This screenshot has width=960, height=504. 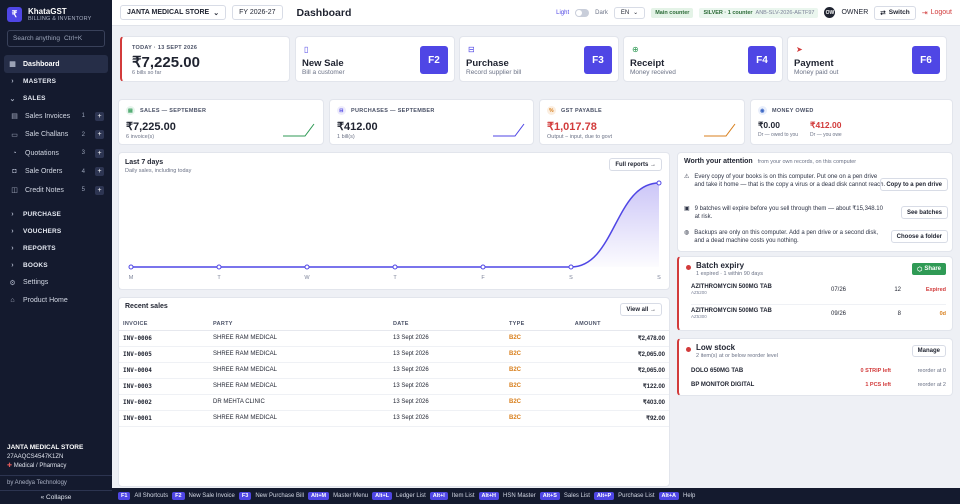 What do you see at coordinates (375, 59) in the screenshot?
I see `new-sale-button: ▯ New Sale Bill a customer F2` at bounding box center [375, 59].